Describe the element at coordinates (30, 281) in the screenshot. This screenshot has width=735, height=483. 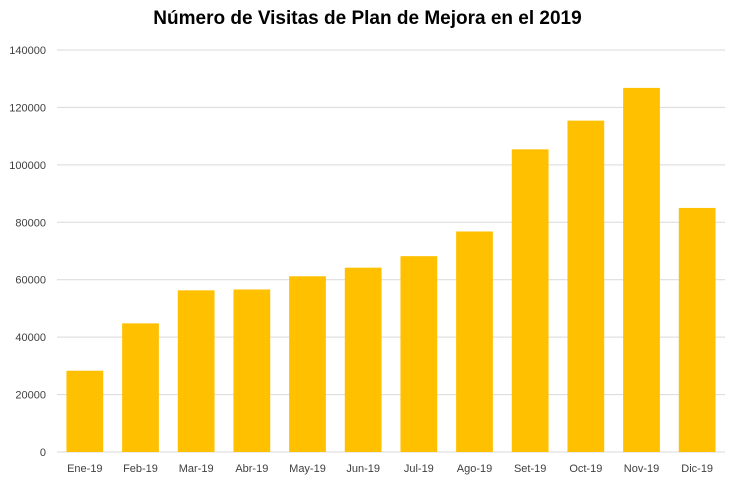
I see `y-tick-label: 60000` at that location.